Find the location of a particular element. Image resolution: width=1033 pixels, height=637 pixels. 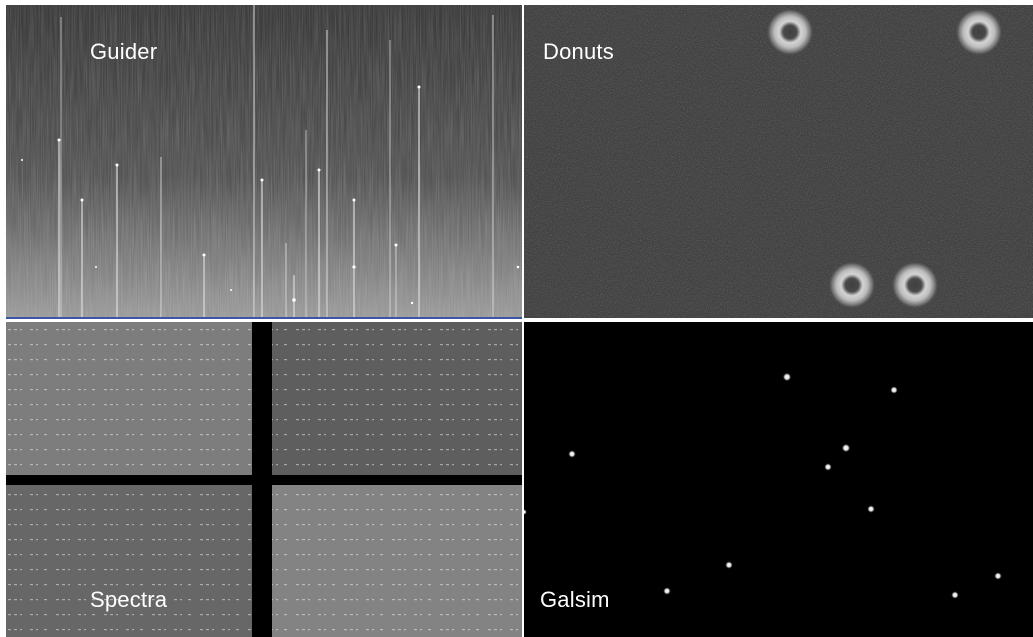

guider-label: Guider is located at coordinates (124, 51).